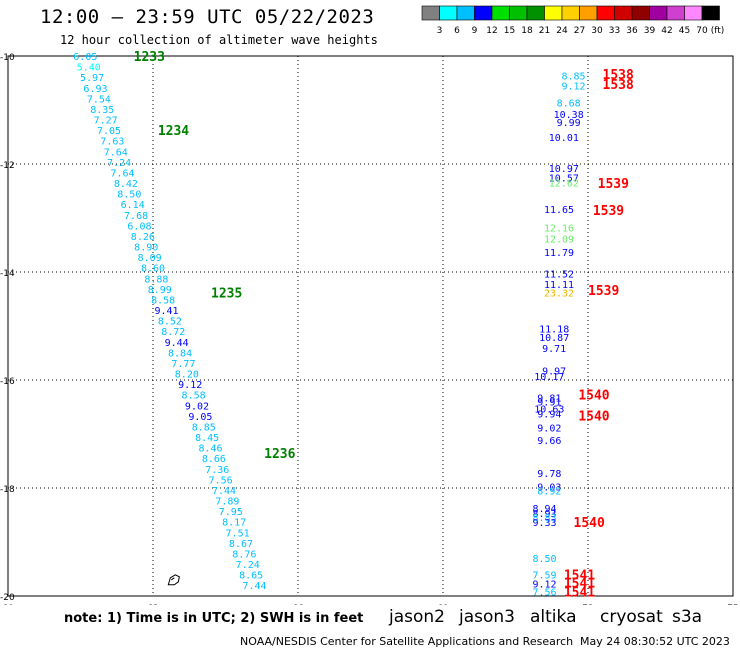  What do you see at coordinates (183, 364) in the screenshot?
I see `wave-height-label: 7.77` at bounding box center [183, 364].